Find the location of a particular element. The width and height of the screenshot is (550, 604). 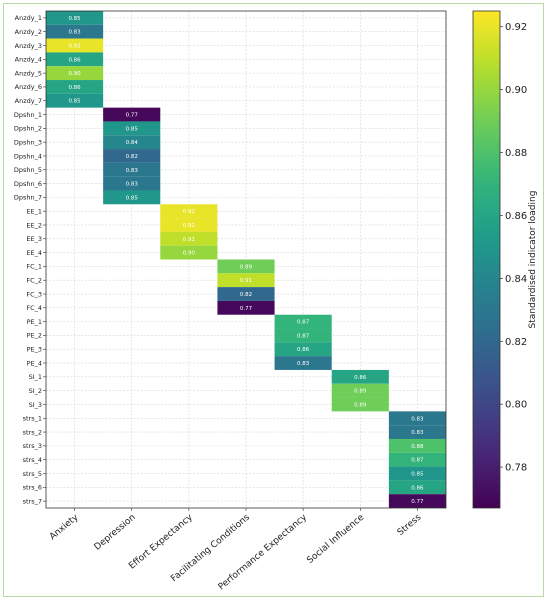

y-tick-label: EE_2 is located at coordinates (34, 225).